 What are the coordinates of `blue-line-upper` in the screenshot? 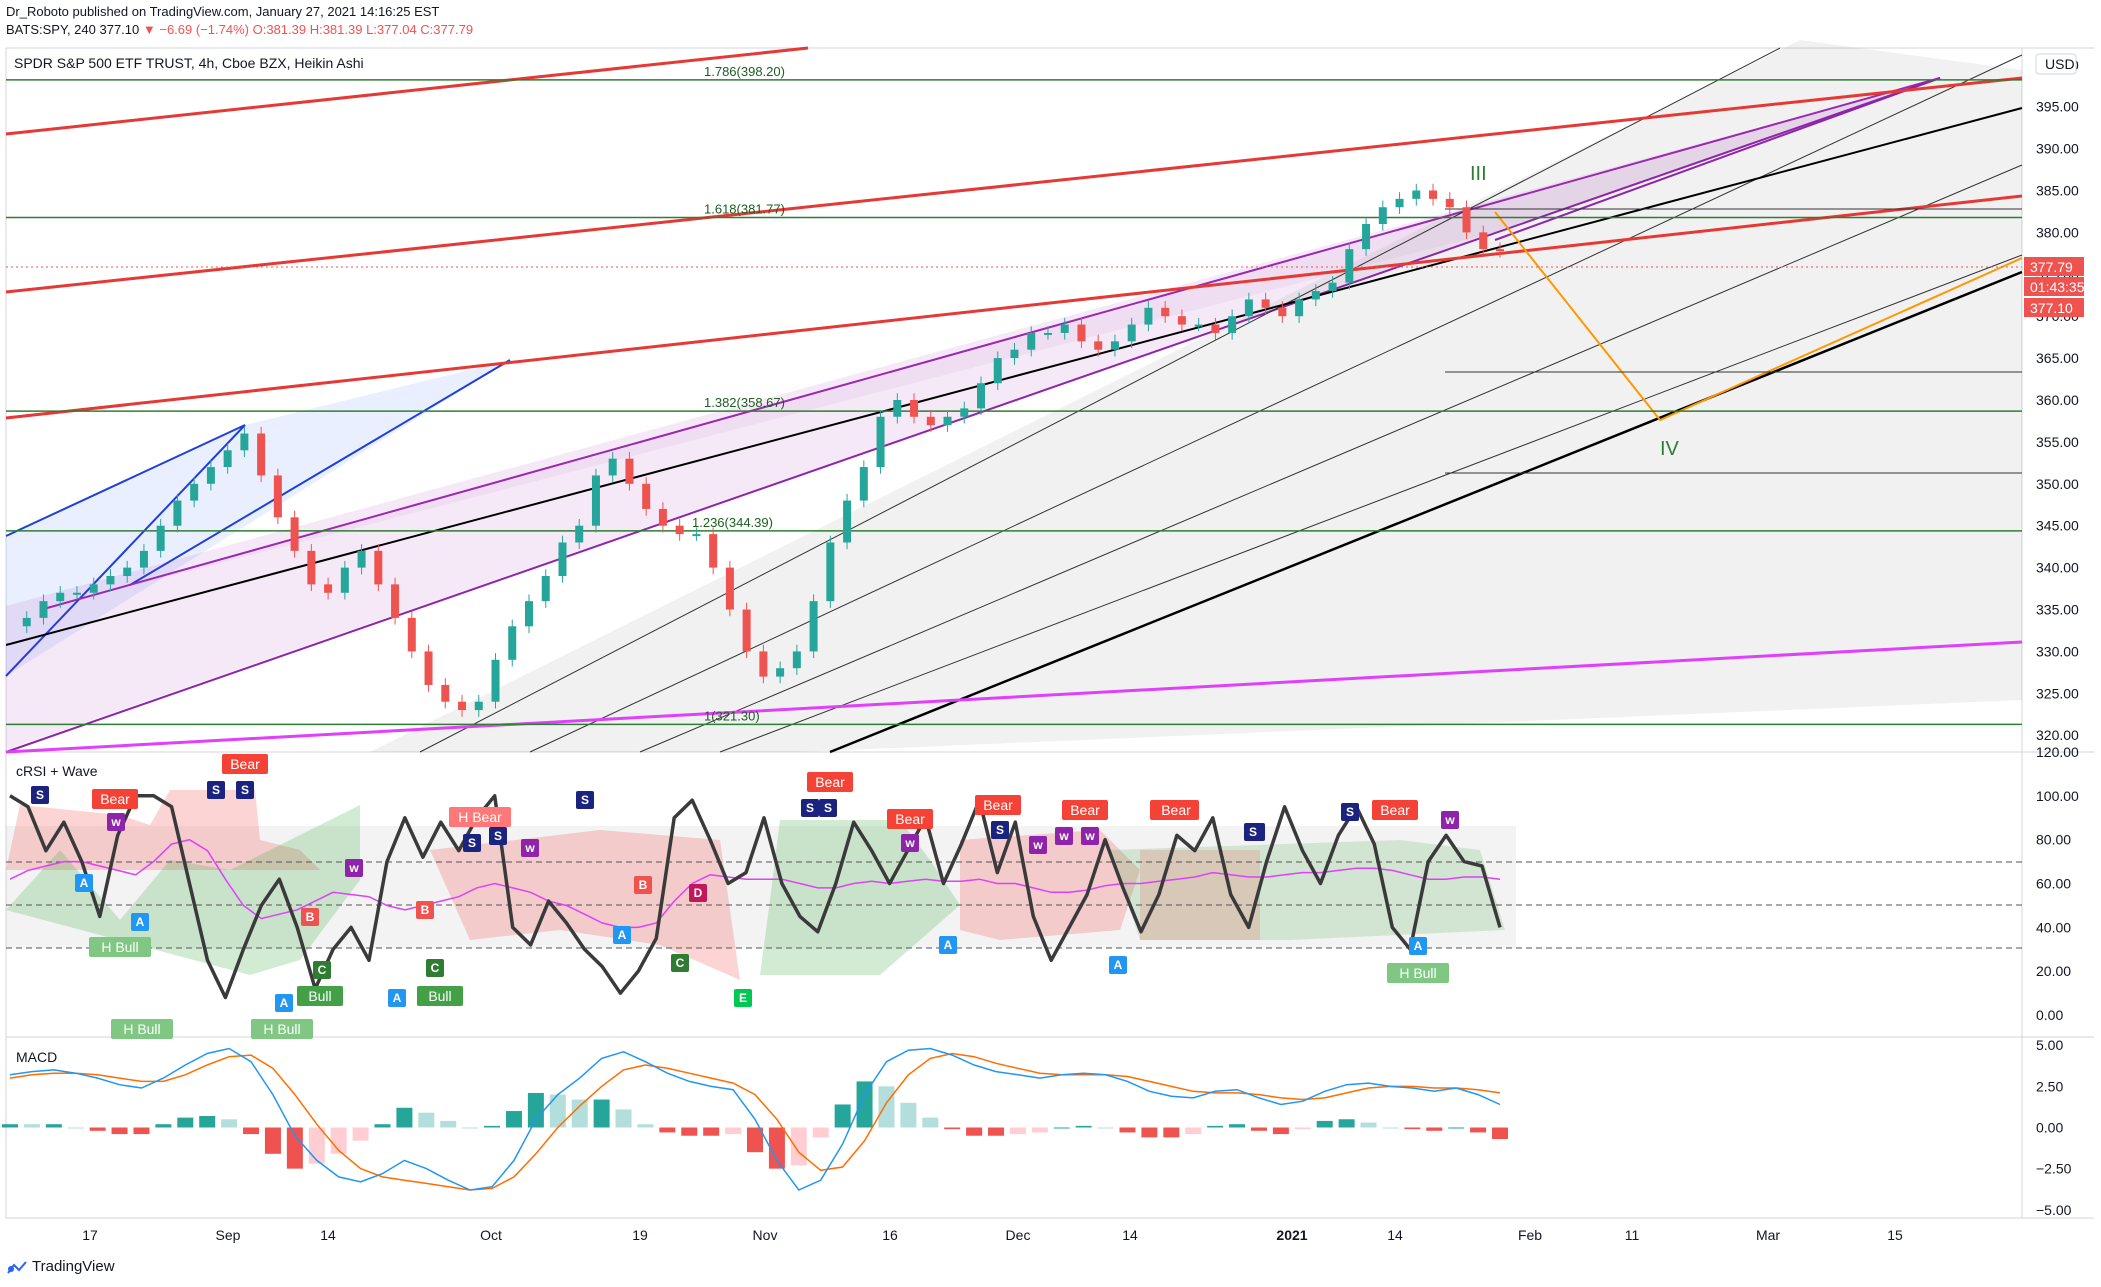 It's located at (125, 480).